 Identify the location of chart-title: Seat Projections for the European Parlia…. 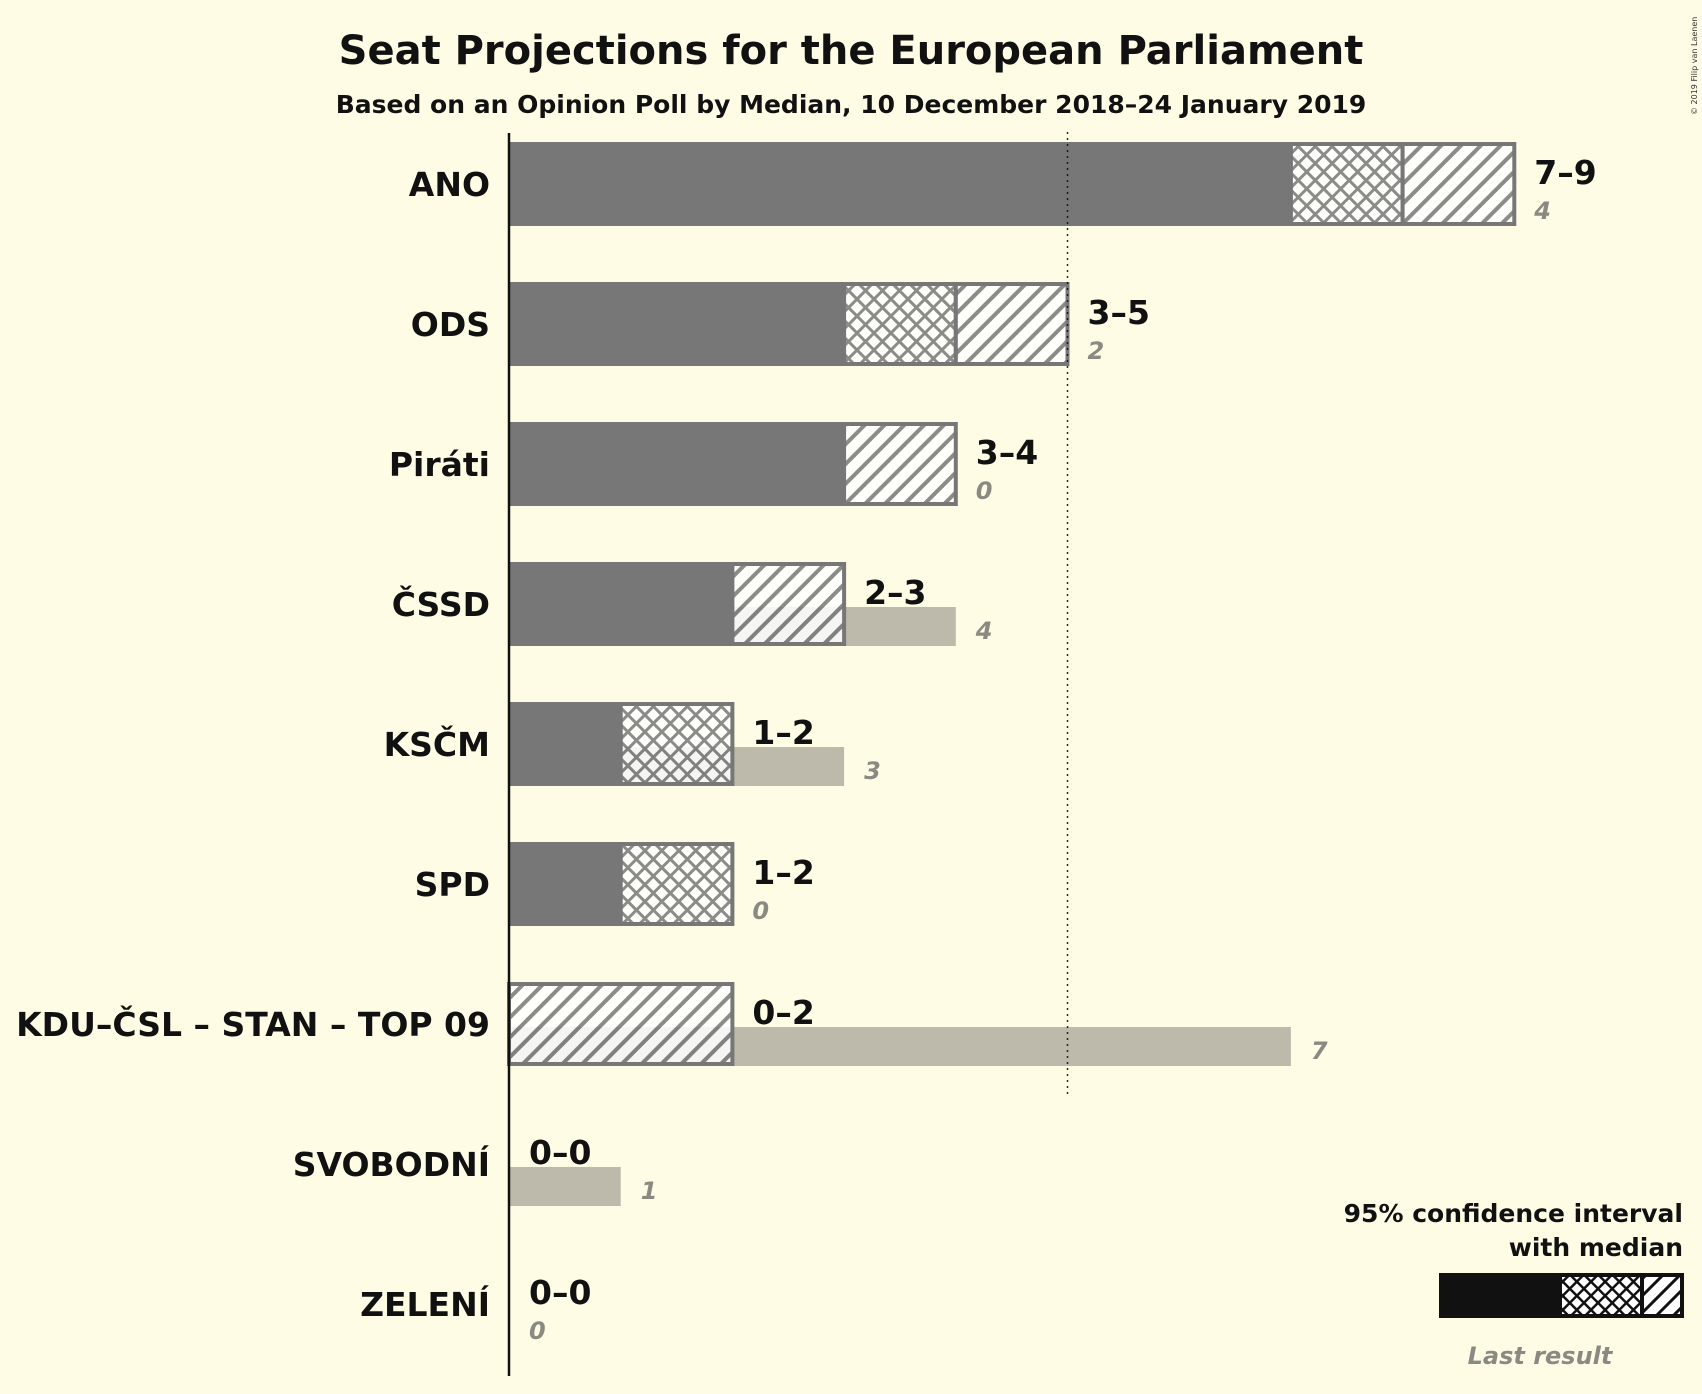
(851, 51).